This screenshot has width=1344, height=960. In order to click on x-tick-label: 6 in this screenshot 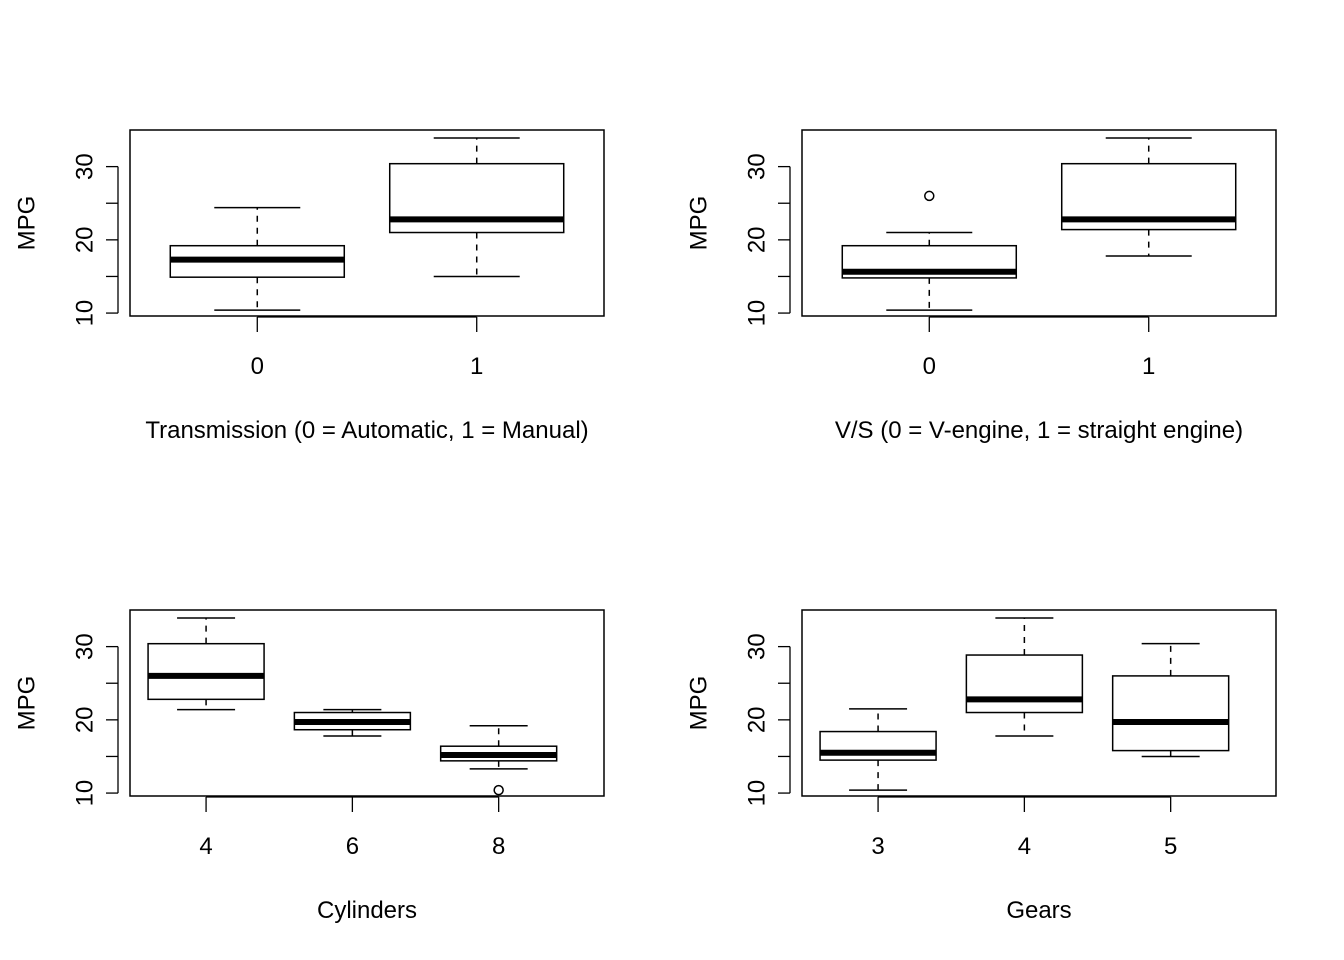, I will do `click(352, 846)`.